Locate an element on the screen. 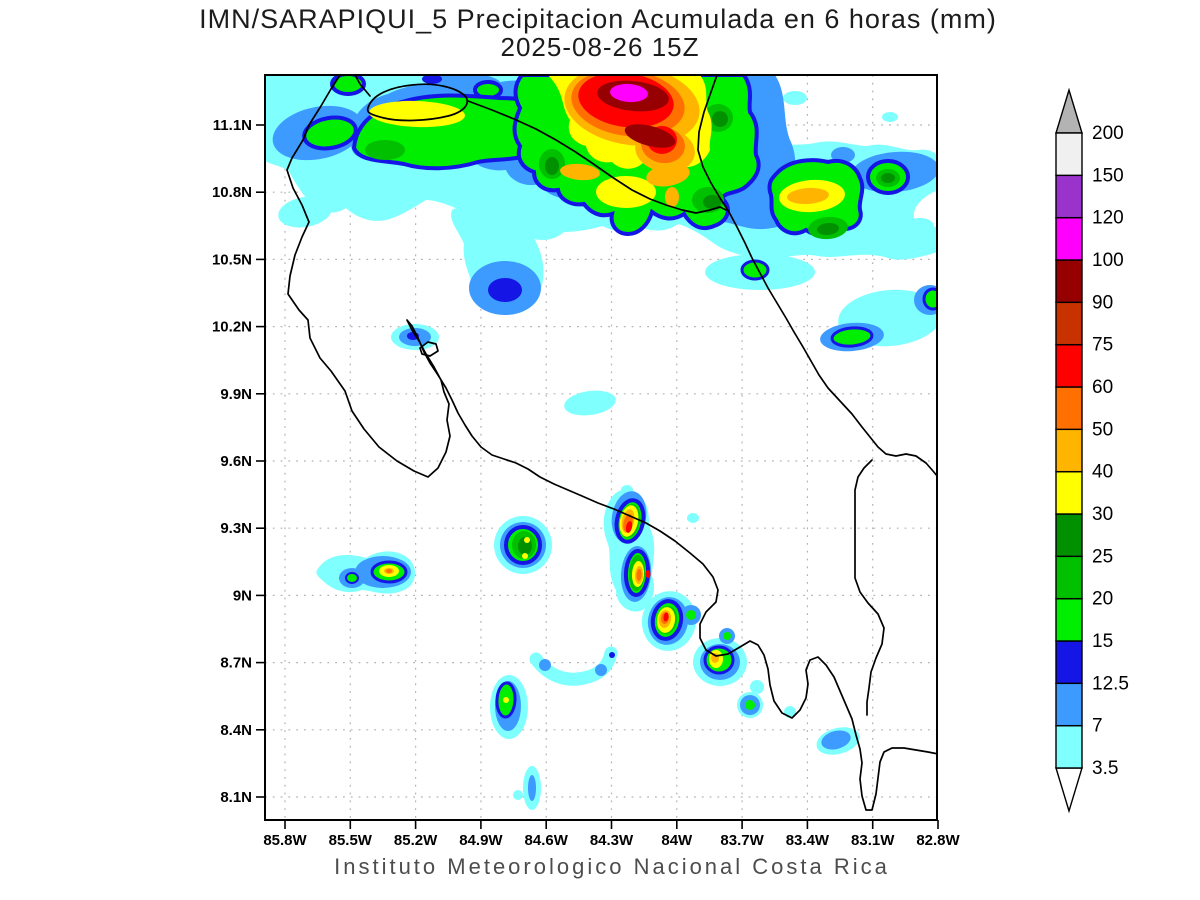  x-tick-label: 84.9W is located at coordinates (481, 840).